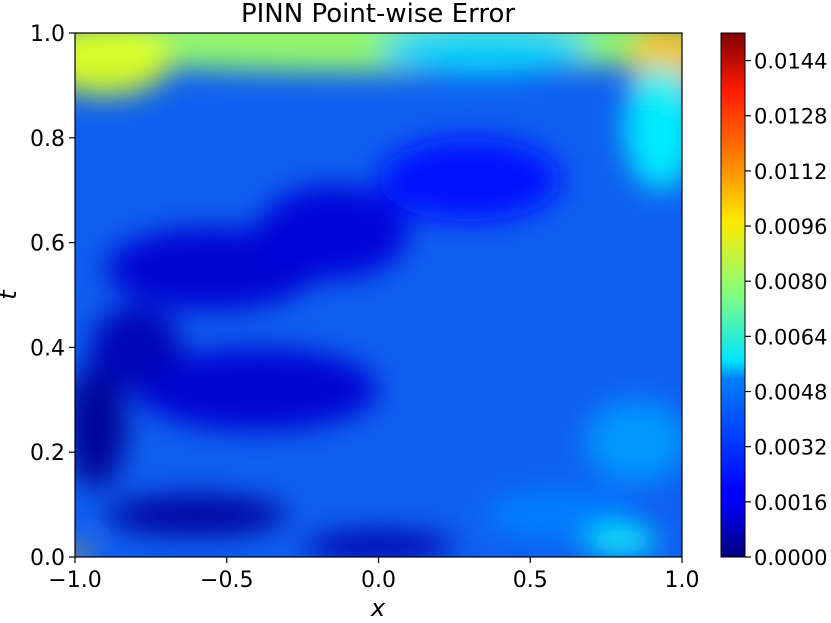 Image resolution: width=831 pixels, height=623 pixels. Describe the element at coordinates (378, 14) in the screenshot. I see `chart-title: PINN Point-wise Error` at that location.